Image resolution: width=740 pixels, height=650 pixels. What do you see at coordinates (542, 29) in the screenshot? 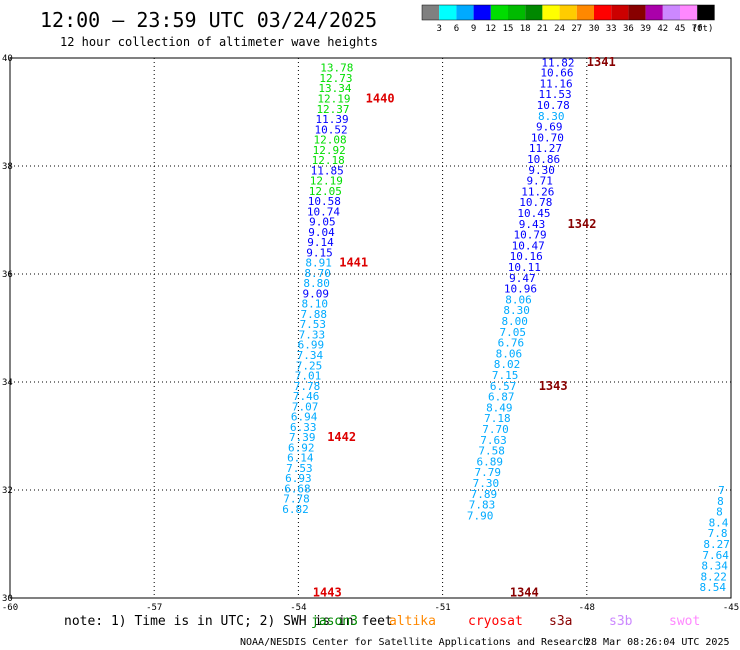
I see `colorbar-label: 21` at bounding box center [542, 29].